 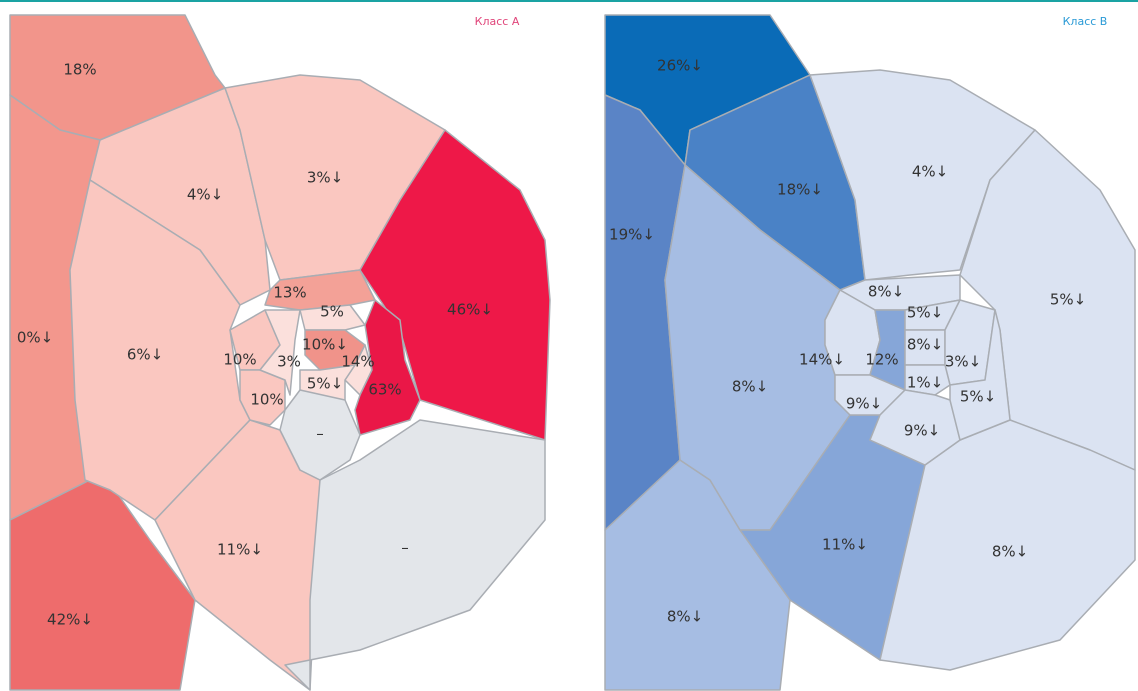 What do you see at coordinates (289, 362) in the screenshot?
I see `district-label: 3%` at bounding box center [289, 362].